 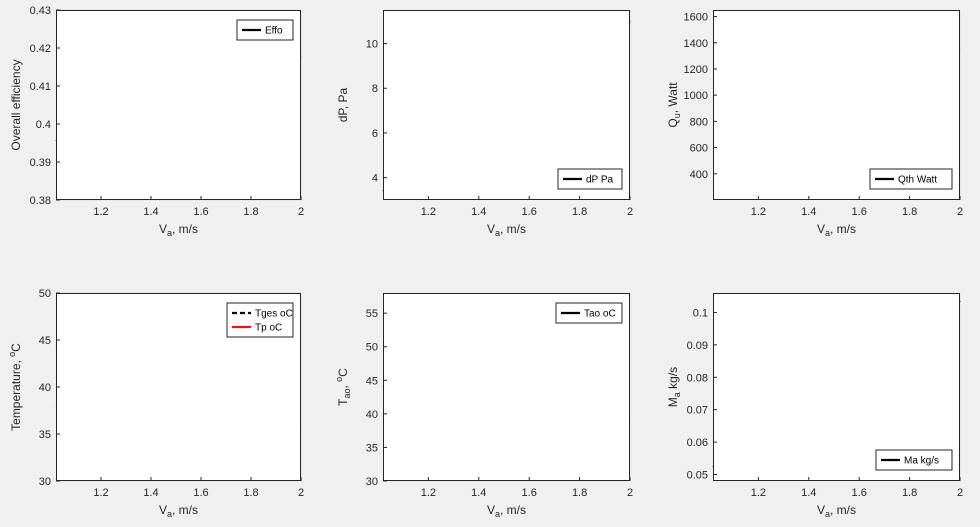 I want to click on y-tick-label: 800, so click(x=699, y=122).